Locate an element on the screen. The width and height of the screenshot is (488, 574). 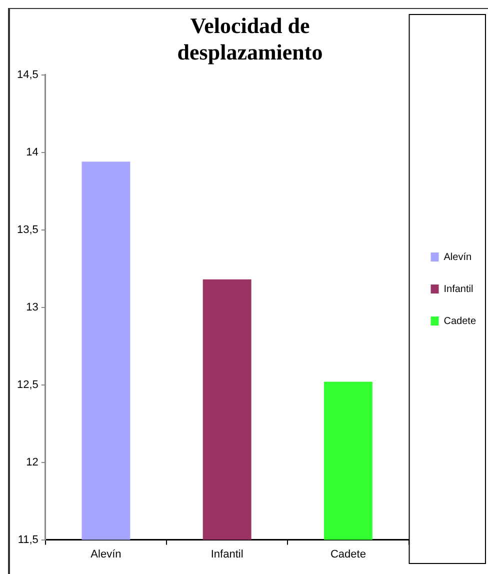
x-tick-label: Cadete is located at coordinates (348, 554).